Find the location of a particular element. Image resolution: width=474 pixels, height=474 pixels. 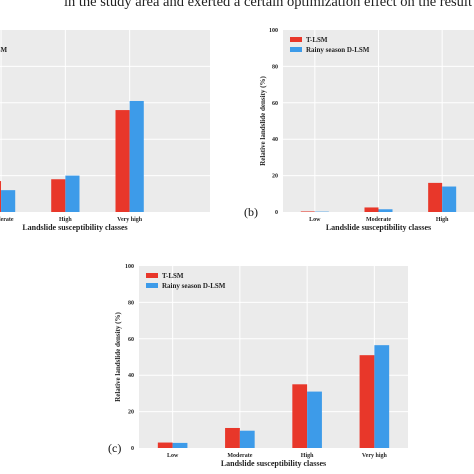

panel-label: (c) is located at coordinates (114, 448).